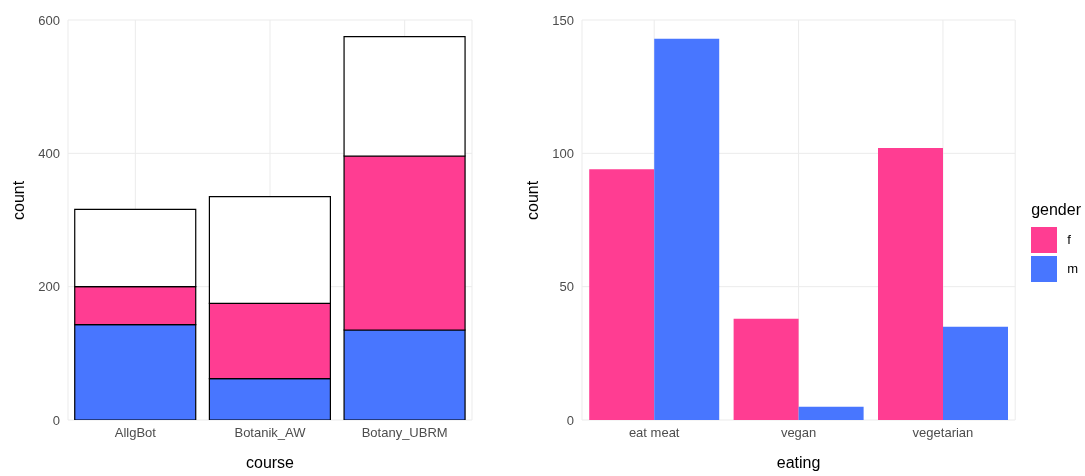 This screenshot has width=1085, height=476. Describe the element at coordinates (404, 433) in the screenshot. I see `x-tick-label: Botany_UBRM` at that location.